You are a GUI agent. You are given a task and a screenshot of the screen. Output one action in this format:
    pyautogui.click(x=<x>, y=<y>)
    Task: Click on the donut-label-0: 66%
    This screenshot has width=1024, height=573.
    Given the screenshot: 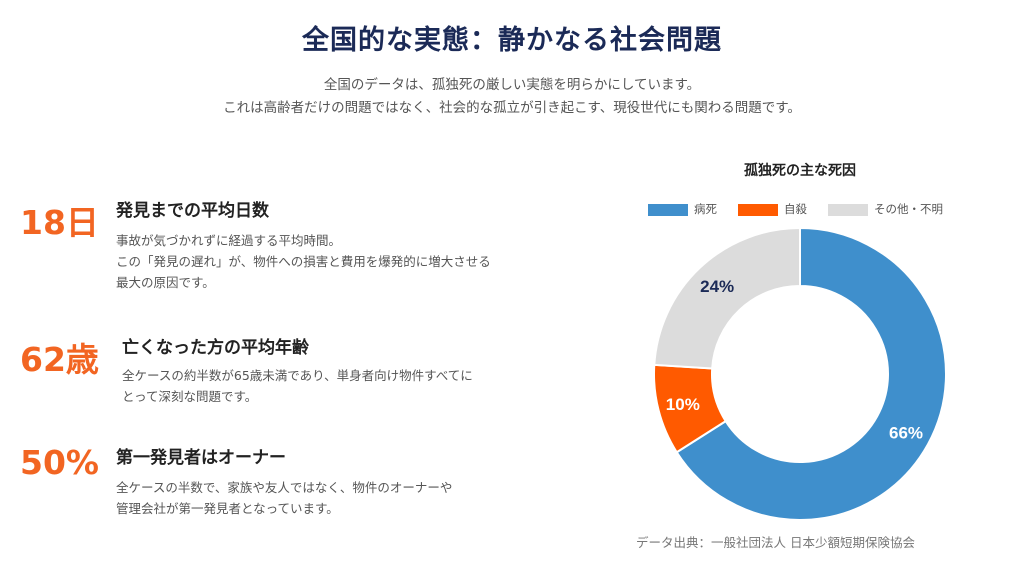 What is the action you would take?
    pyautogui.click(x=906, y=432)
    